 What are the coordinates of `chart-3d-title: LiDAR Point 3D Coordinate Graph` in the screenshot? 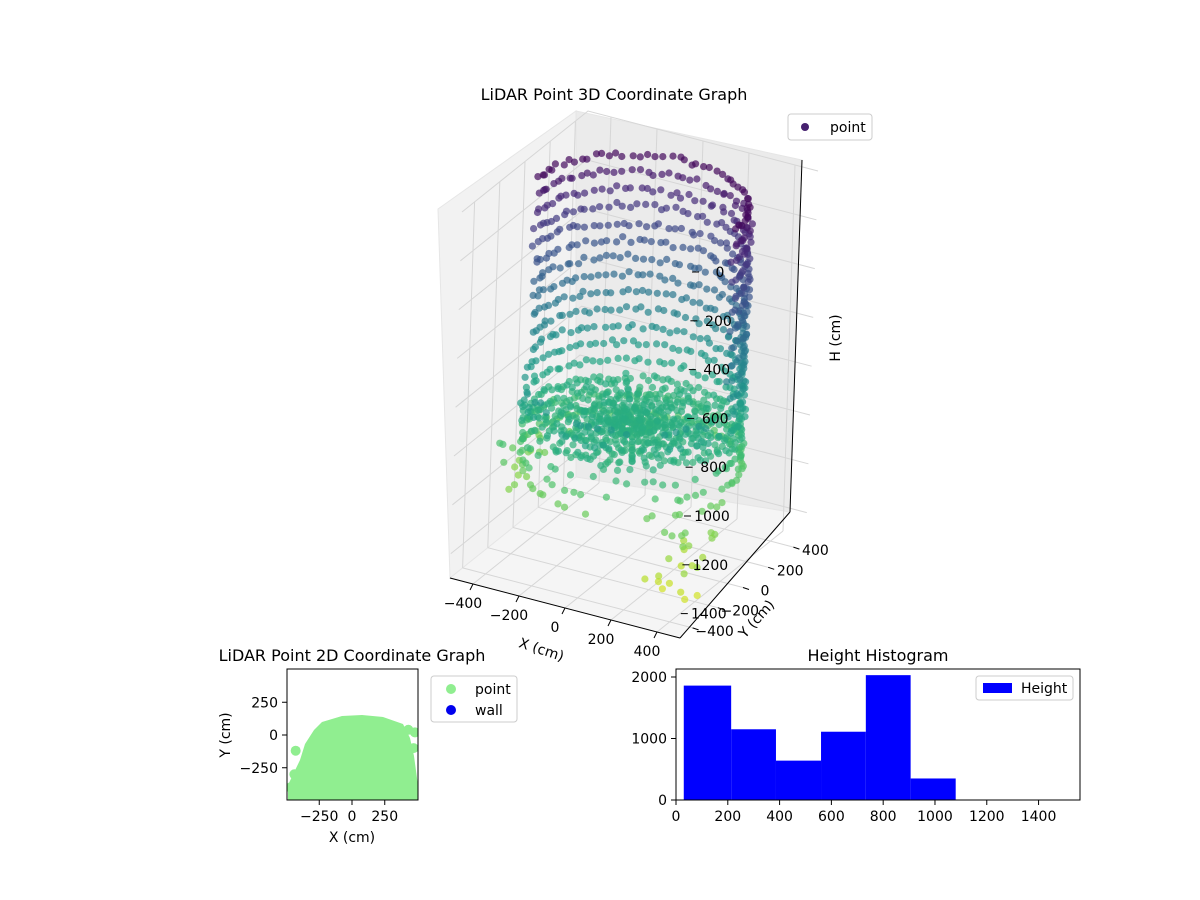 It's located at (614, 94).